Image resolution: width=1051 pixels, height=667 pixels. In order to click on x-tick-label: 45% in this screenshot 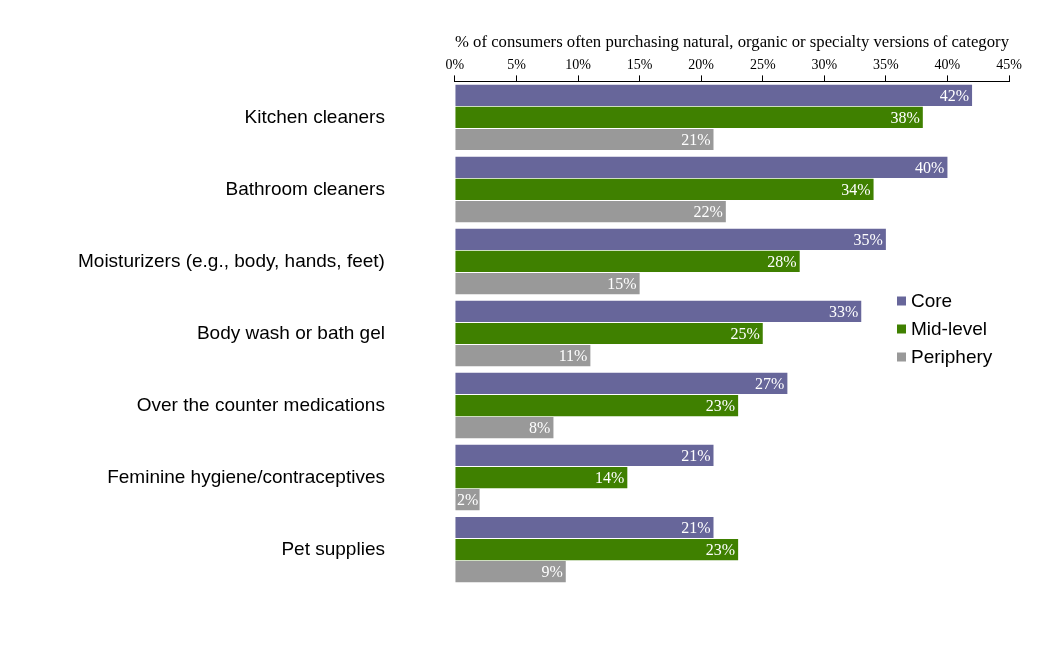, I will do `click(1009, 64)`.